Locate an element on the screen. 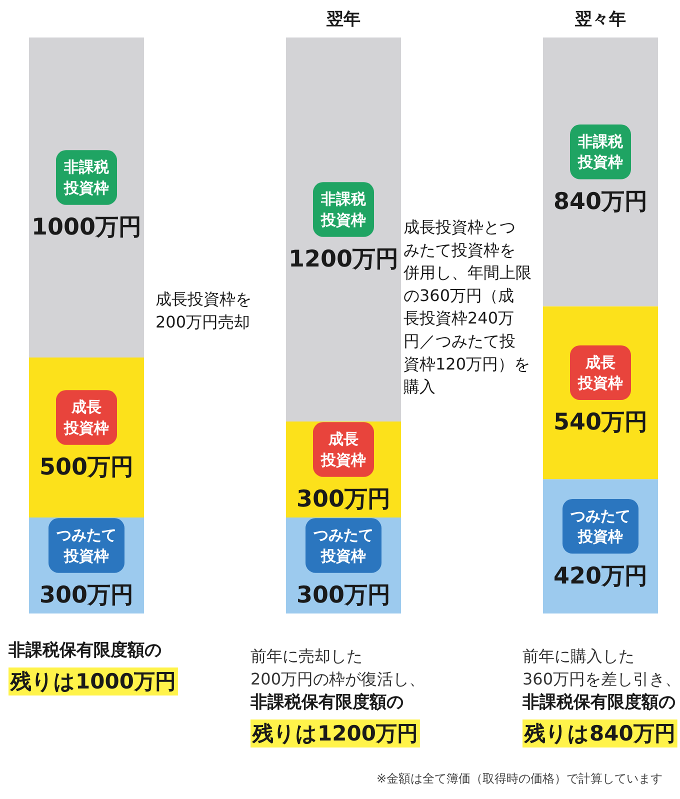 This screenshot has height=799, width=680. text: 前年に購入した360万円を差し引き、 is located at coordinates (601, 667).